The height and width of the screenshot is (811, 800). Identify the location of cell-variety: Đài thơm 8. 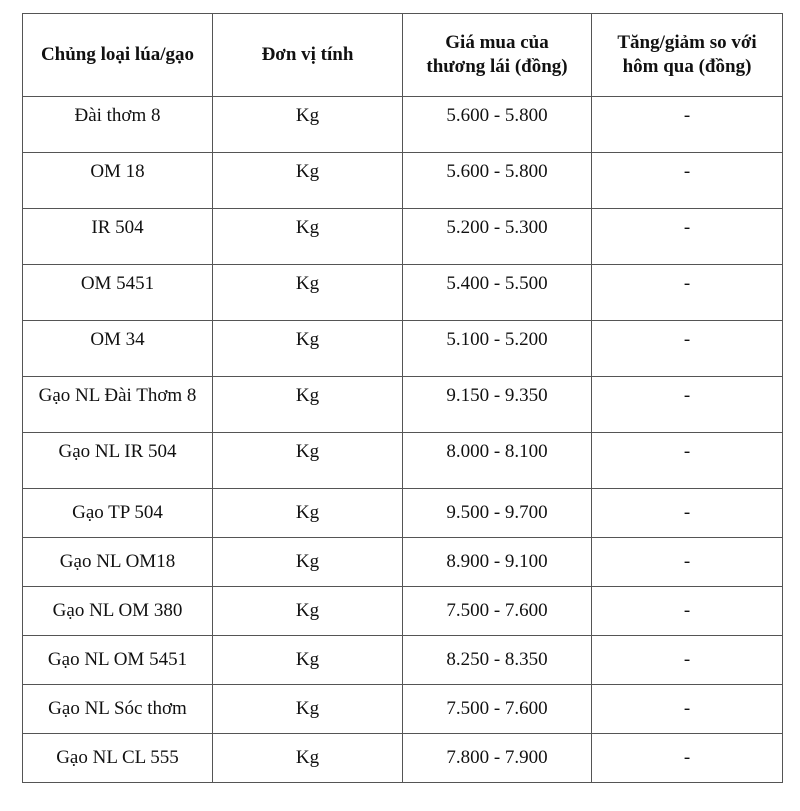
(117, 124).